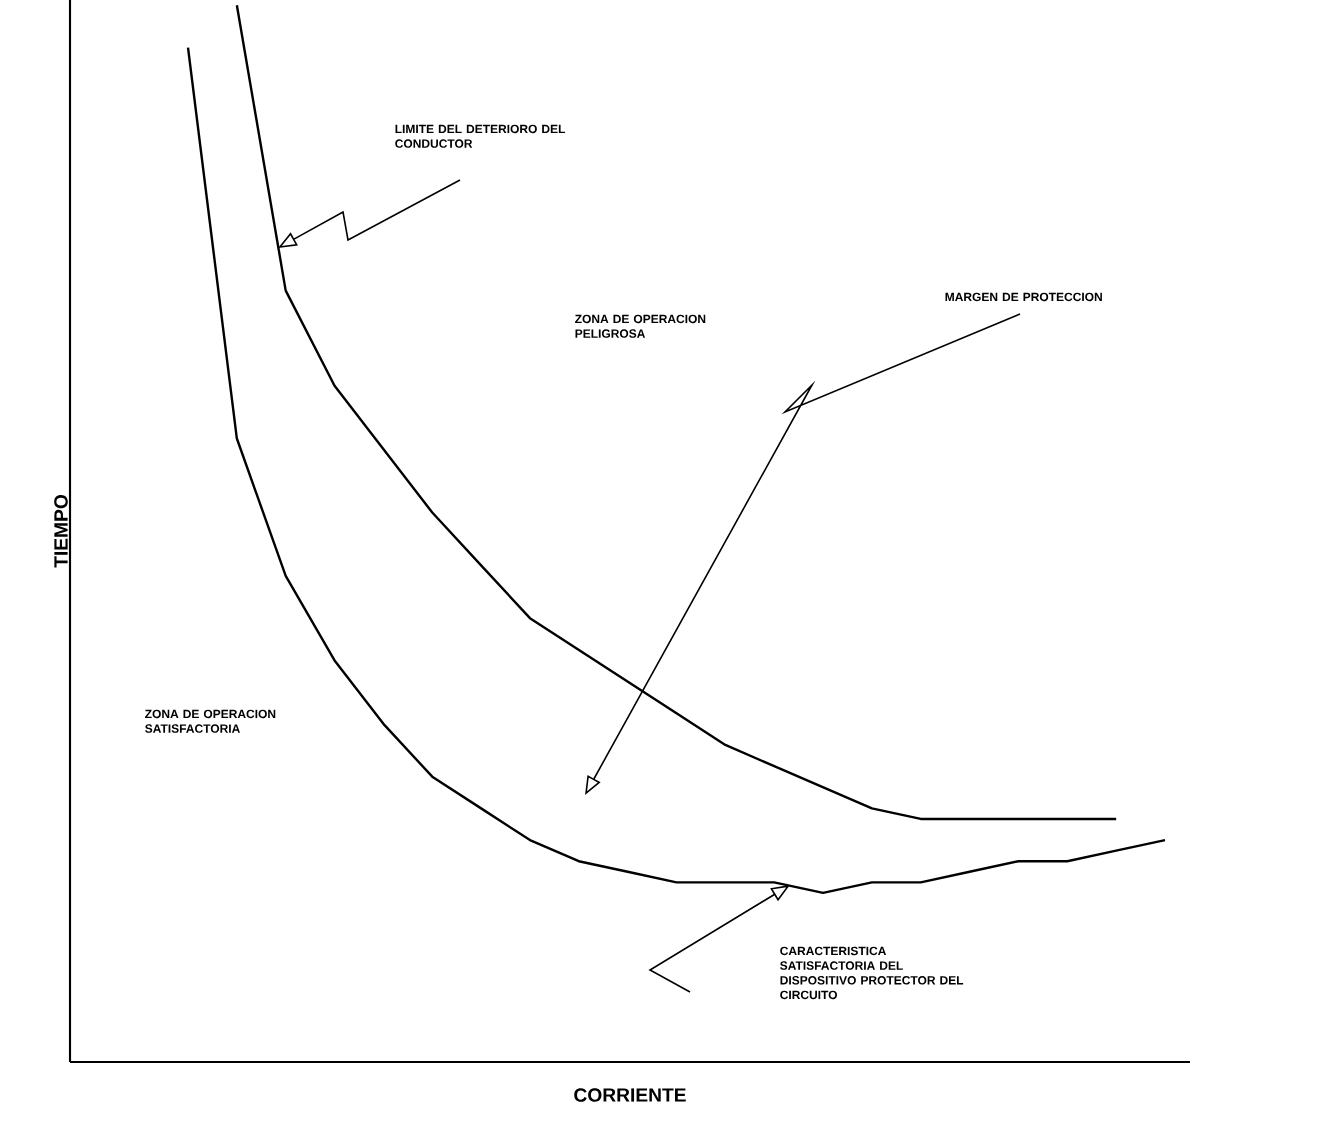 This screenshot has width=1322, height=1125. Describe the element at coordinates (1023, 297) in the screenshot. I see `annotation: MARGEN DE PROTECCION` at that location.